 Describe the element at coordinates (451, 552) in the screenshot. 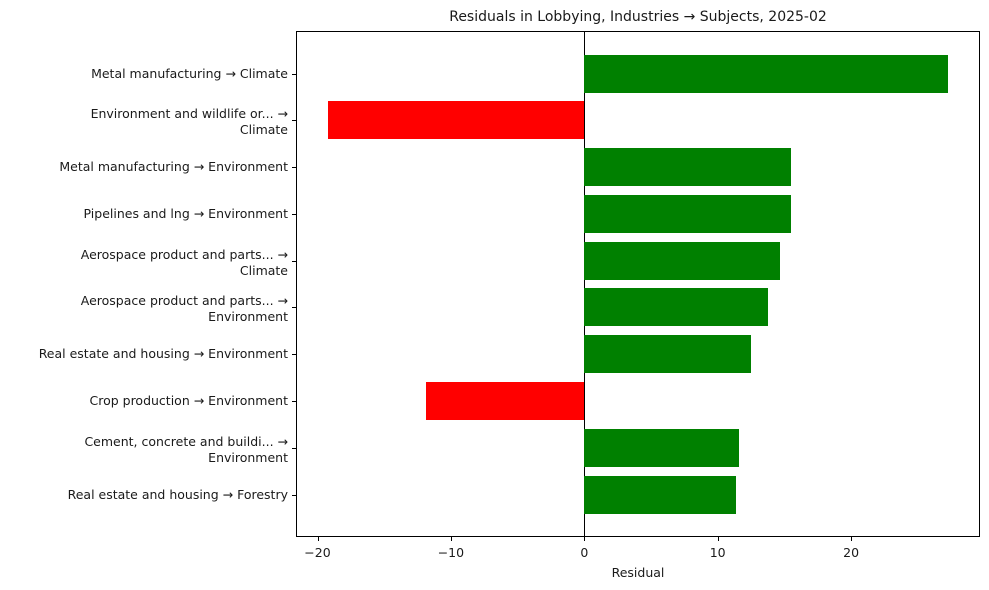

I see `x-tick-label: −10` at that location.